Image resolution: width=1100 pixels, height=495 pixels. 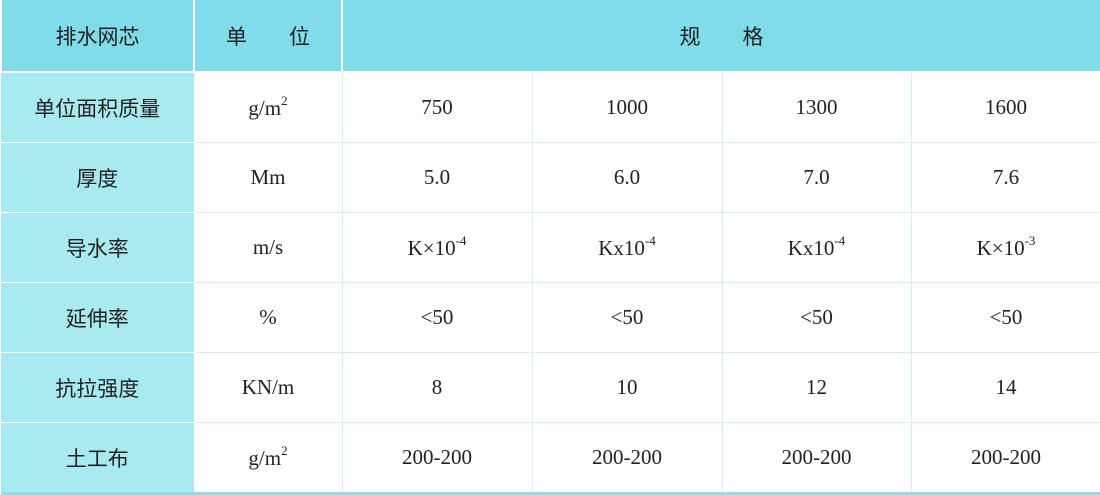 I want to click on row-label: 土工布, so click(x=98, y=458).